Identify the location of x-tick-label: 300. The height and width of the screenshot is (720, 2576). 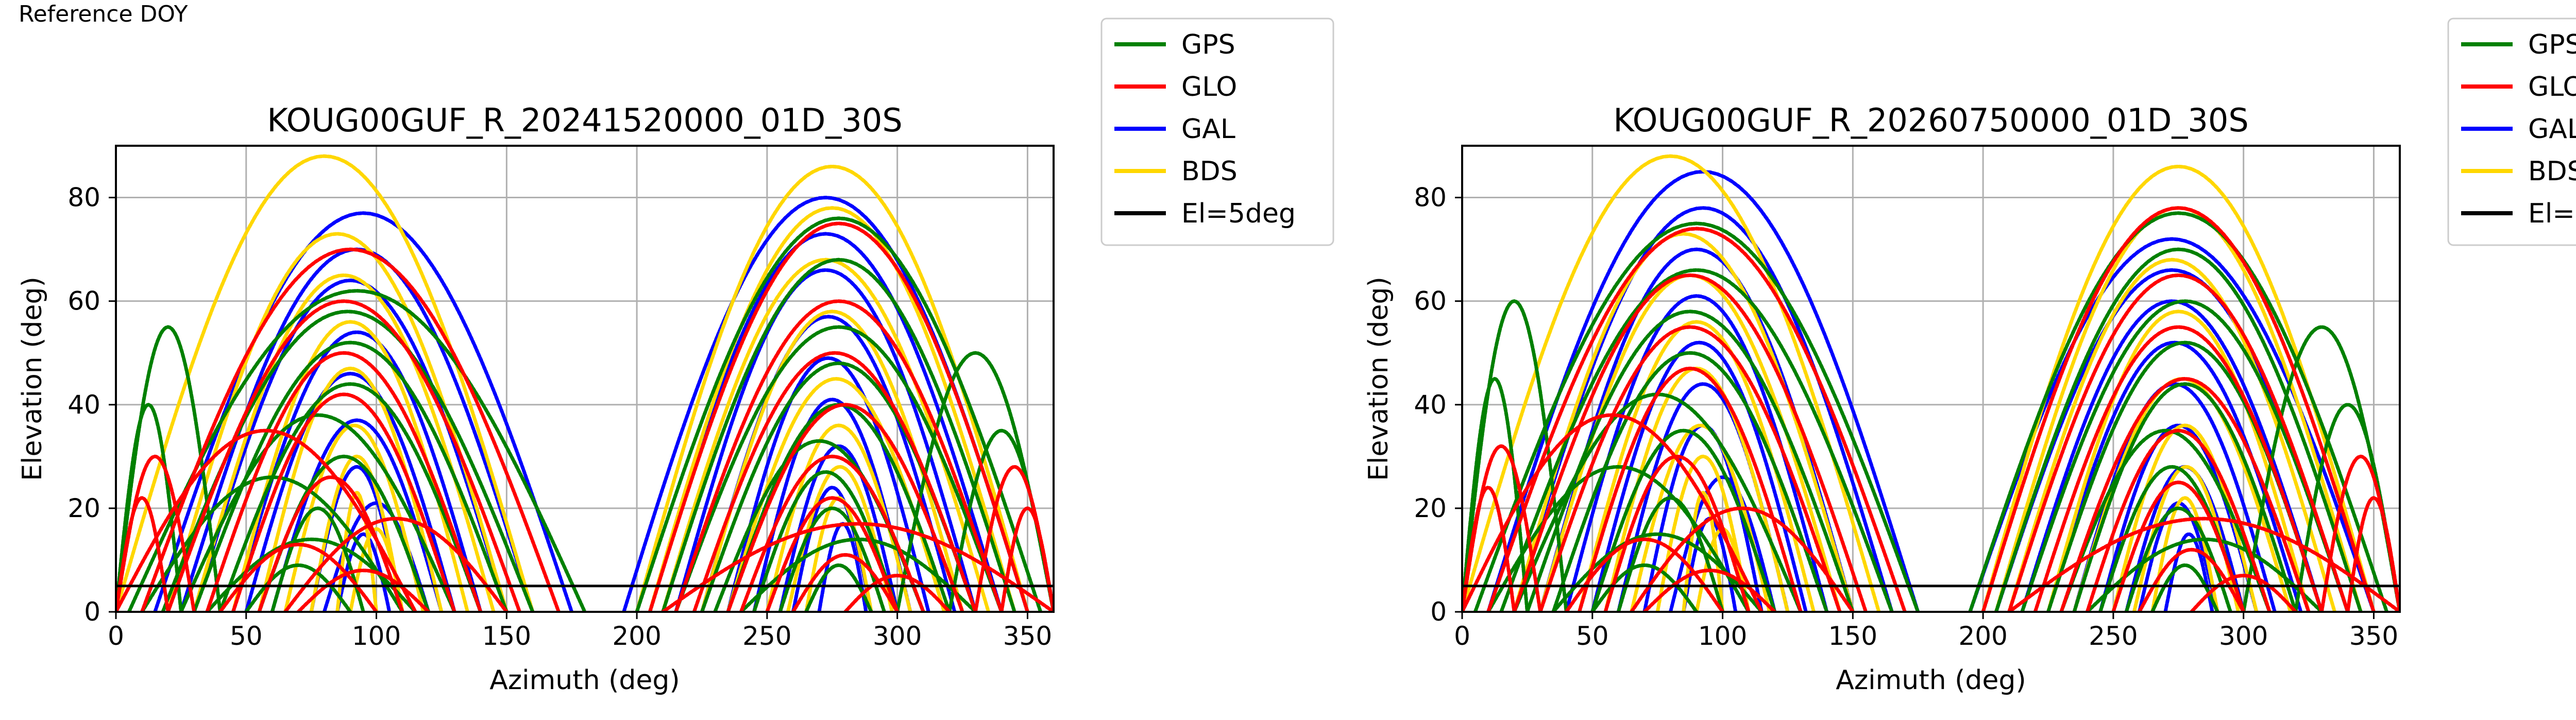
(897, 636).